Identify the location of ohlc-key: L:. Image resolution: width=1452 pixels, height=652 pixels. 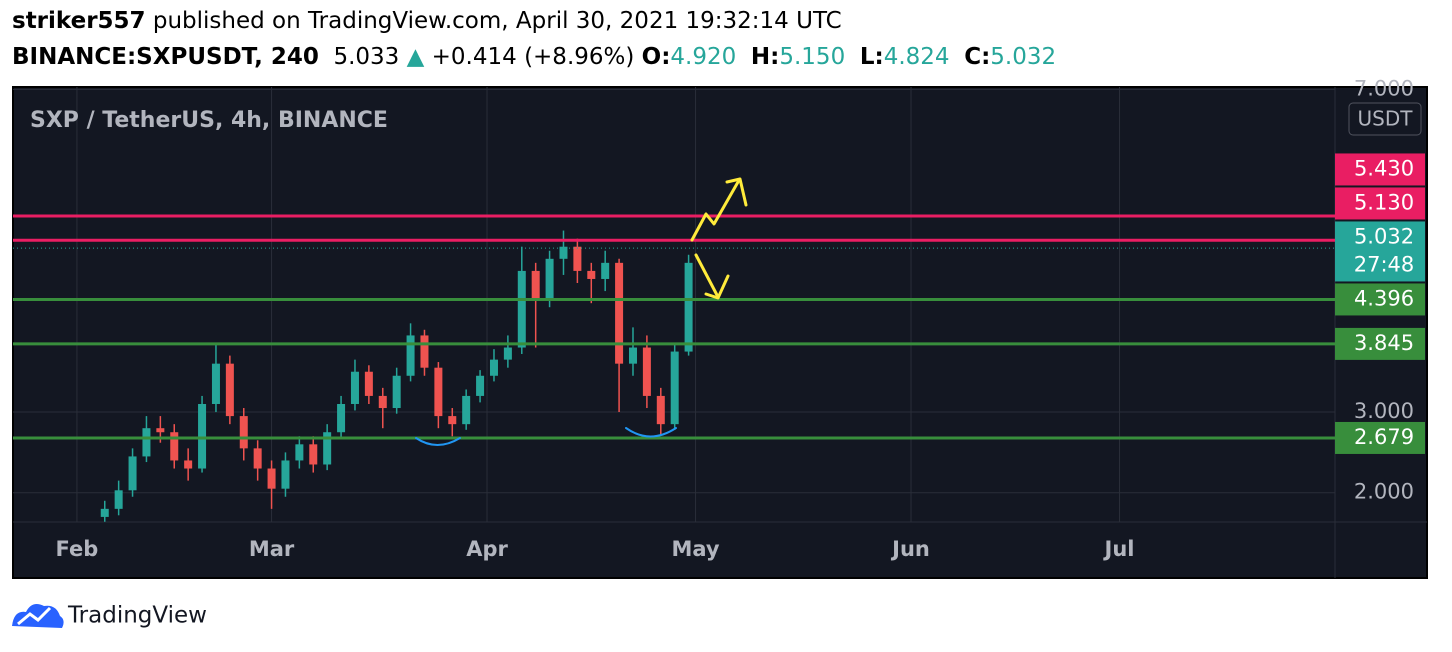
(871, 57).